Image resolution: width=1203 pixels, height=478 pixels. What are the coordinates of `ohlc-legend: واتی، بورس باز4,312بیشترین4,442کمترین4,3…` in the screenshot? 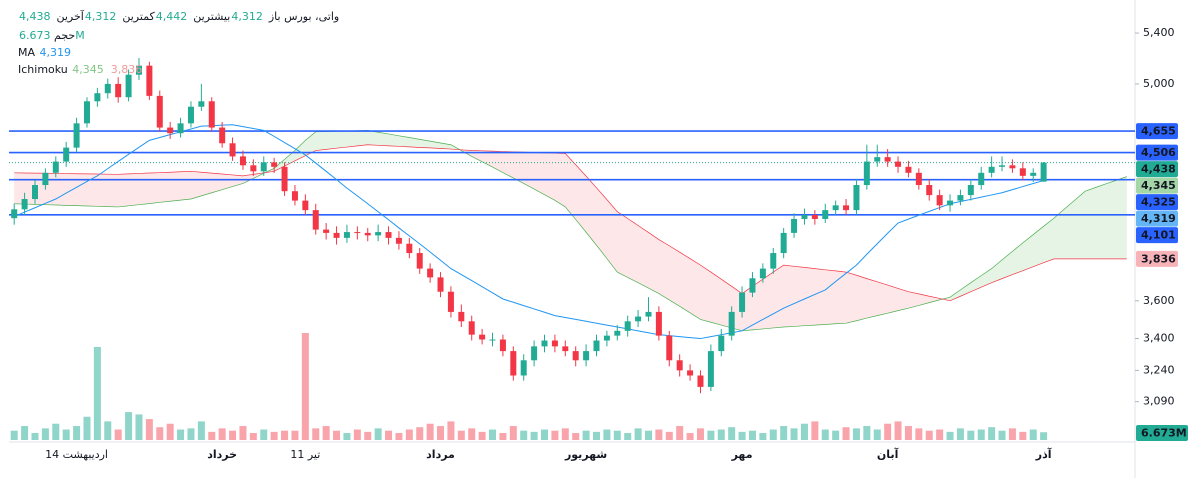 It's located at (178, 16).